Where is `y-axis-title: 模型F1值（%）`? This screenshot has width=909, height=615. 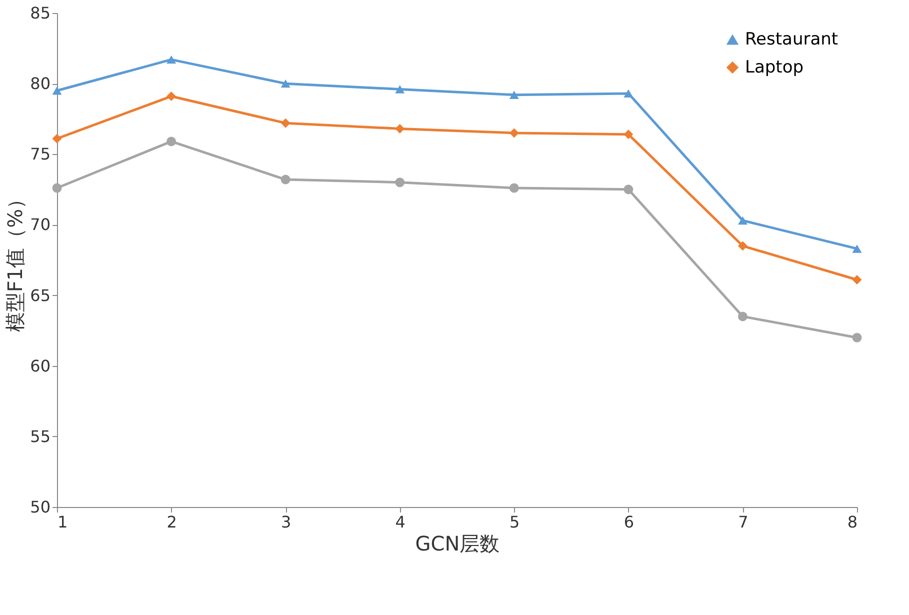
y-axis-title: 模型F1值（%） is located at coordinates (15, 260).